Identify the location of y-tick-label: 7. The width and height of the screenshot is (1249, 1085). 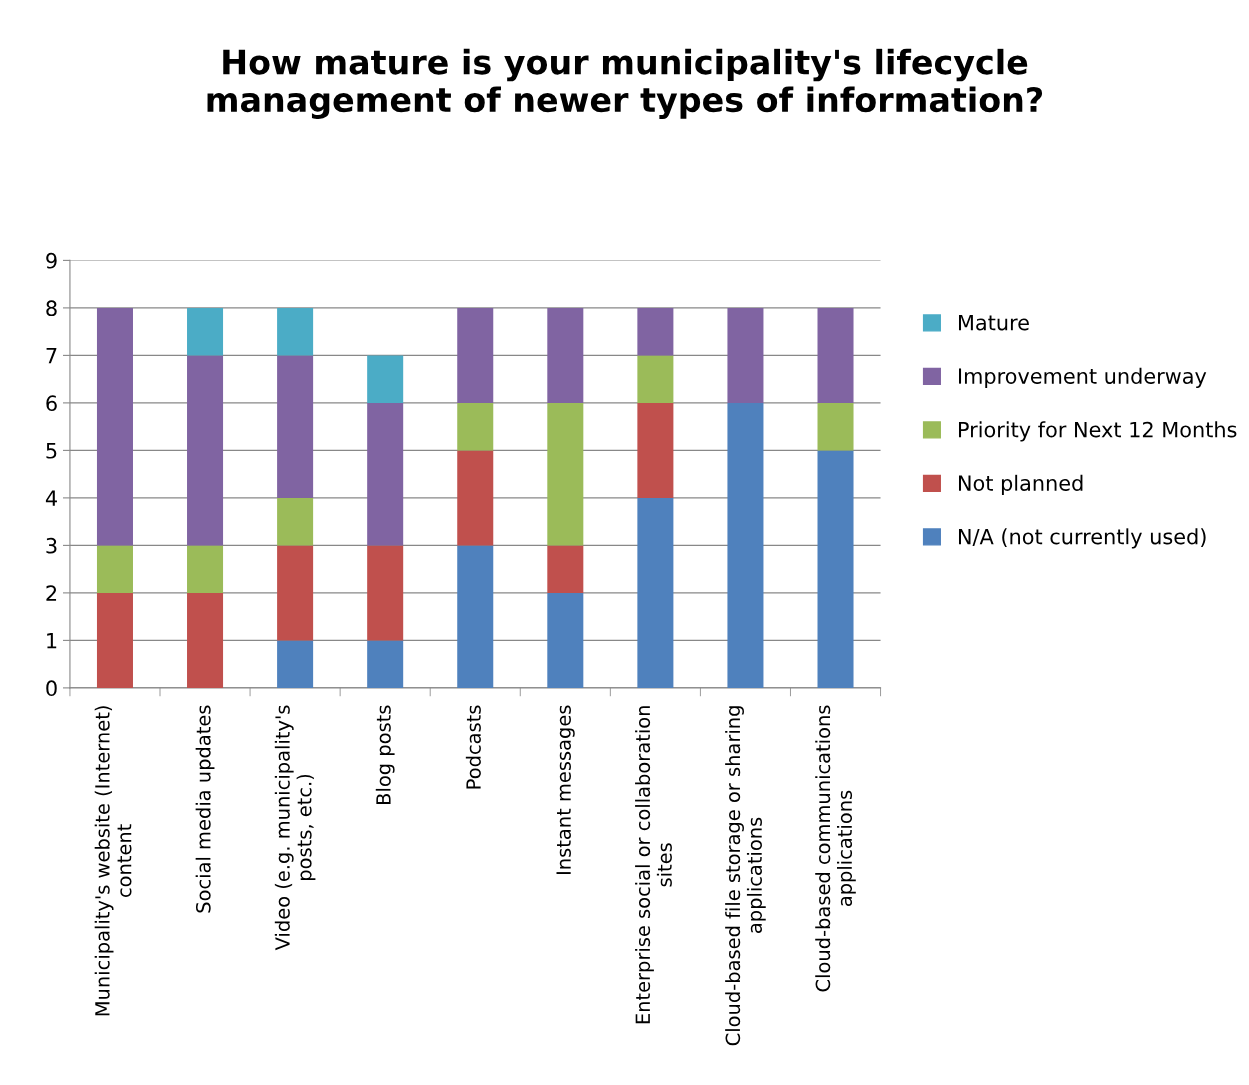
(51, 356).